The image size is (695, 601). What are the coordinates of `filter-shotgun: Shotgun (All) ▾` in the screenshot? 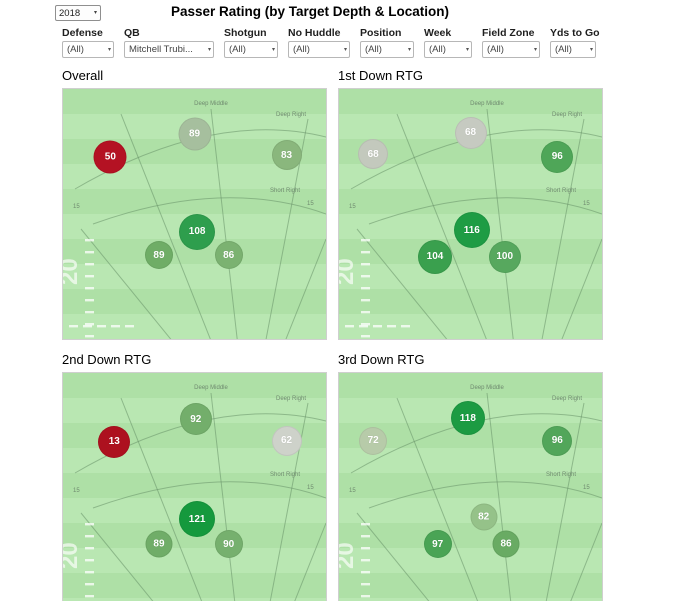 It's located at (251, 42).